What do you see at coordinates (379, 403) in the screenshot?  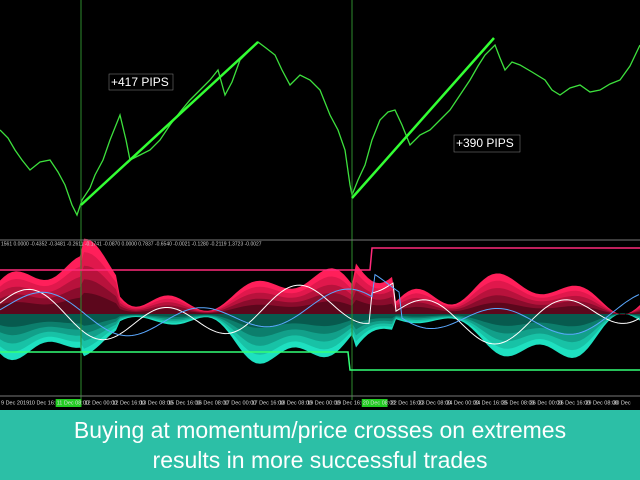 I see `time-label: 20 Dec 08:00` at bounding box center [379, 403].